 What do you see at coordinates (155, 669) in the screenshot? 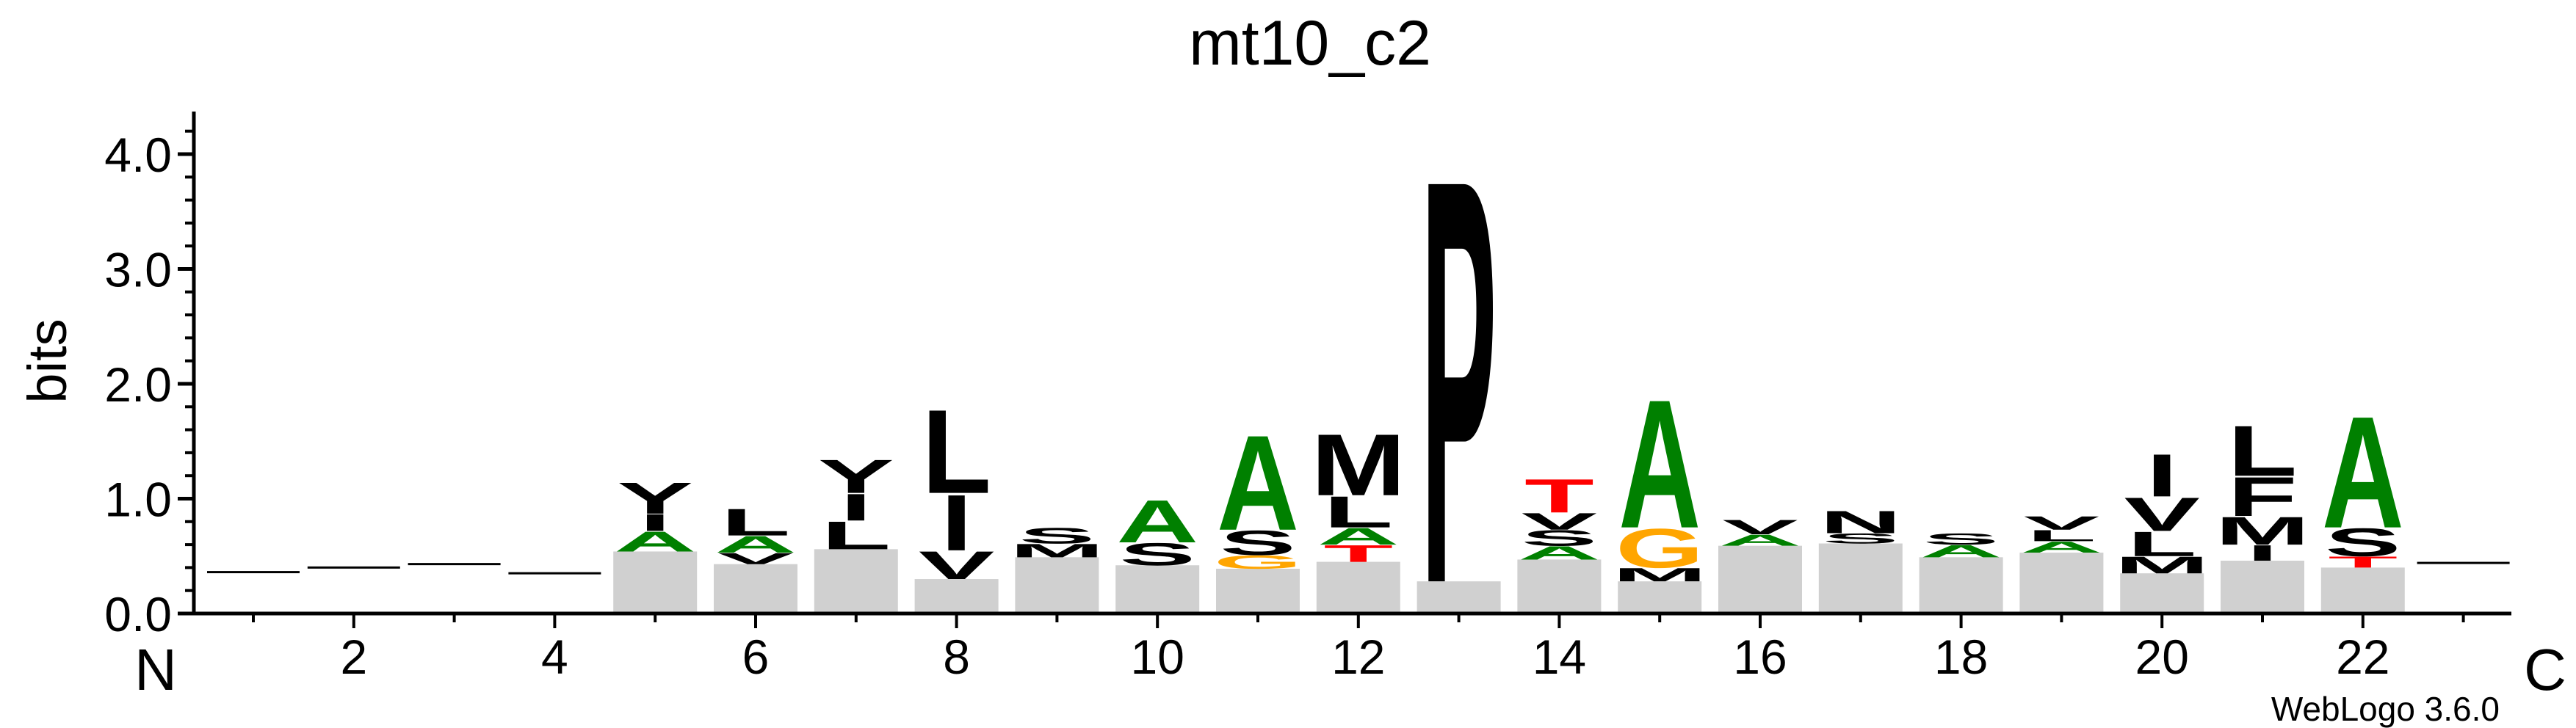
I see `n-terminus-label: N` at bounding box center [155, 669].